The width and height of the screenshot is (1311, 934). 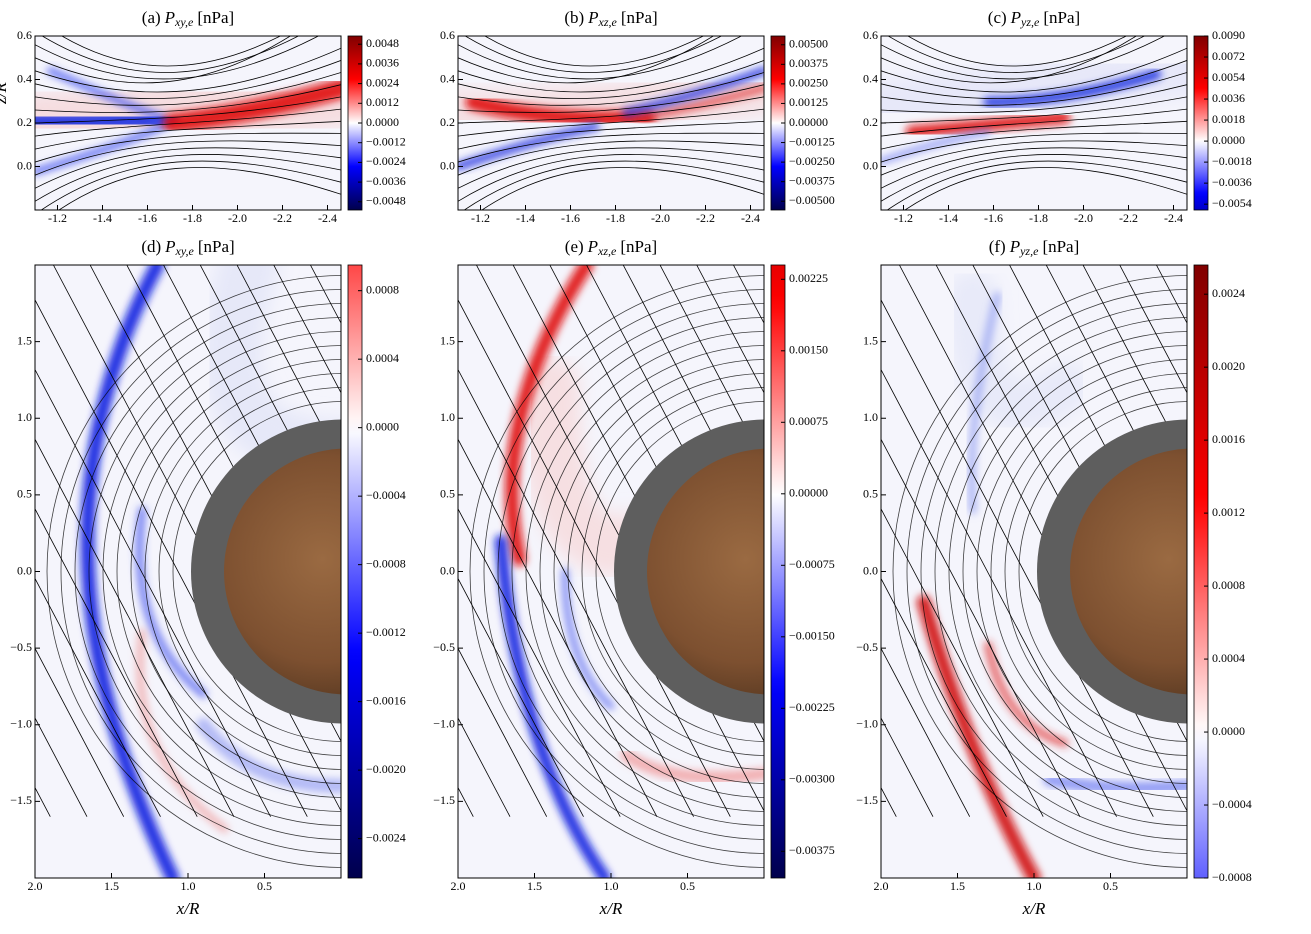 I want to click on y-tick-label: −0.5, so click(x=867, y=647).